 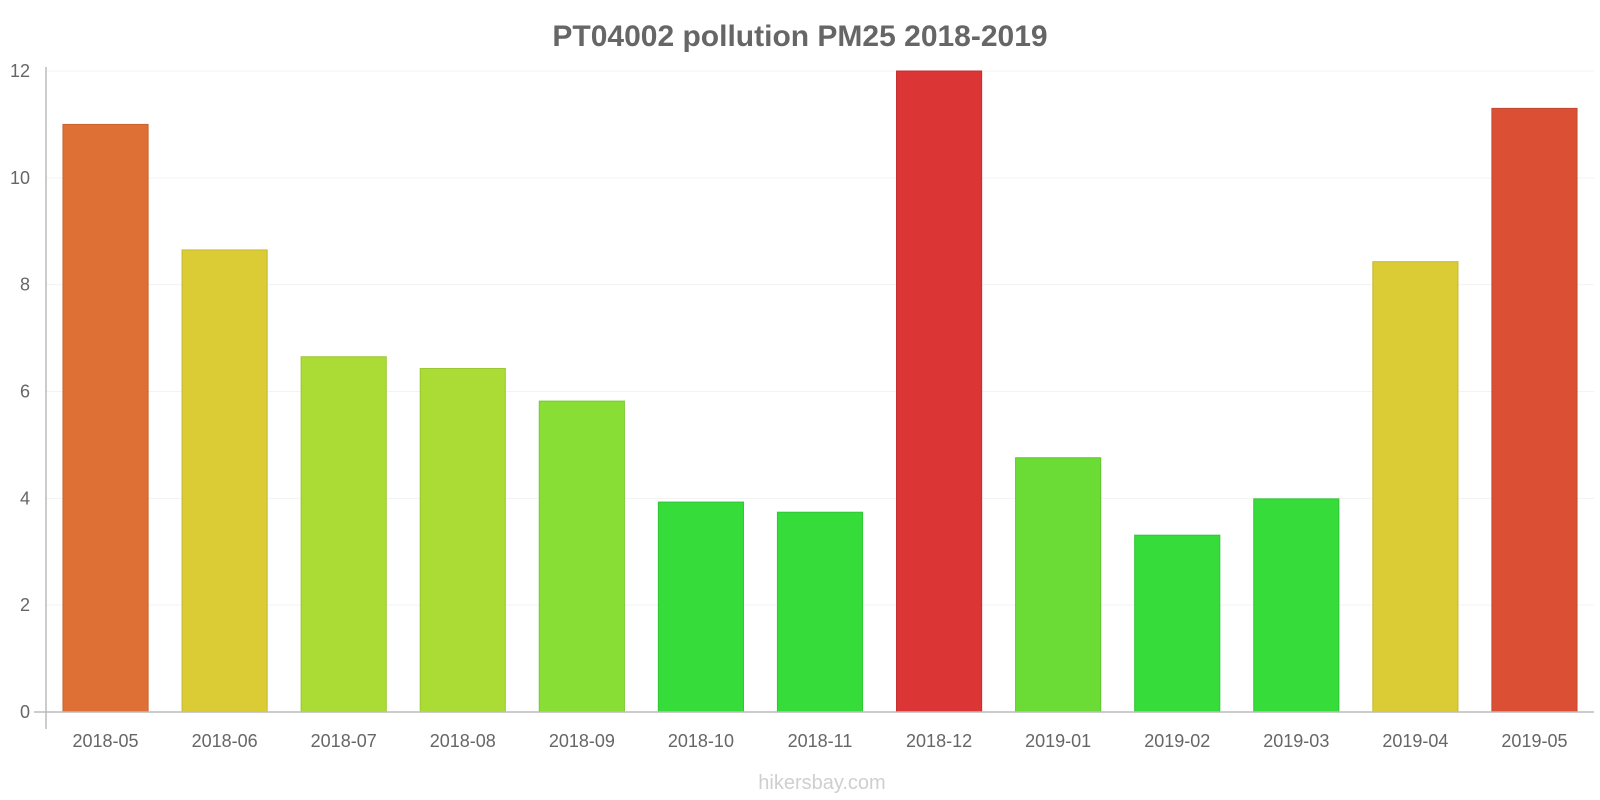 I want to click on y-tick-label: 10, so click(x=20, y=178).